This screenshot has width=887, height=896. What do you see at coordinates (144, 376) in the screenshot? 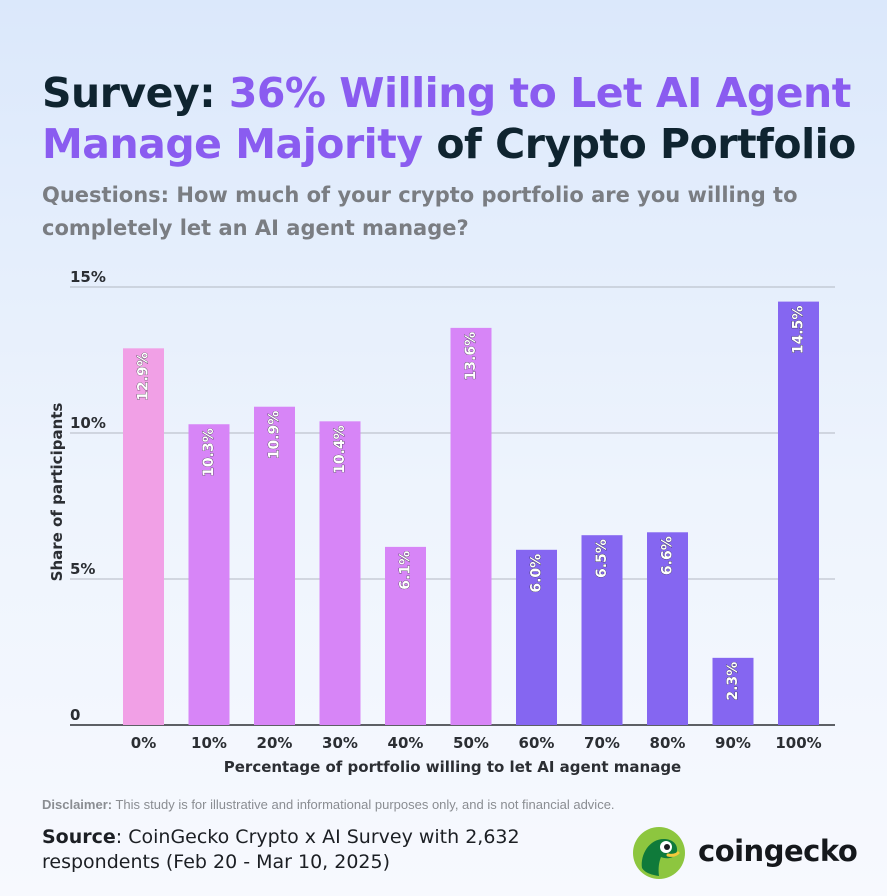
I see `bar-value-label: 12.9%` at bounding box center [144, 376].